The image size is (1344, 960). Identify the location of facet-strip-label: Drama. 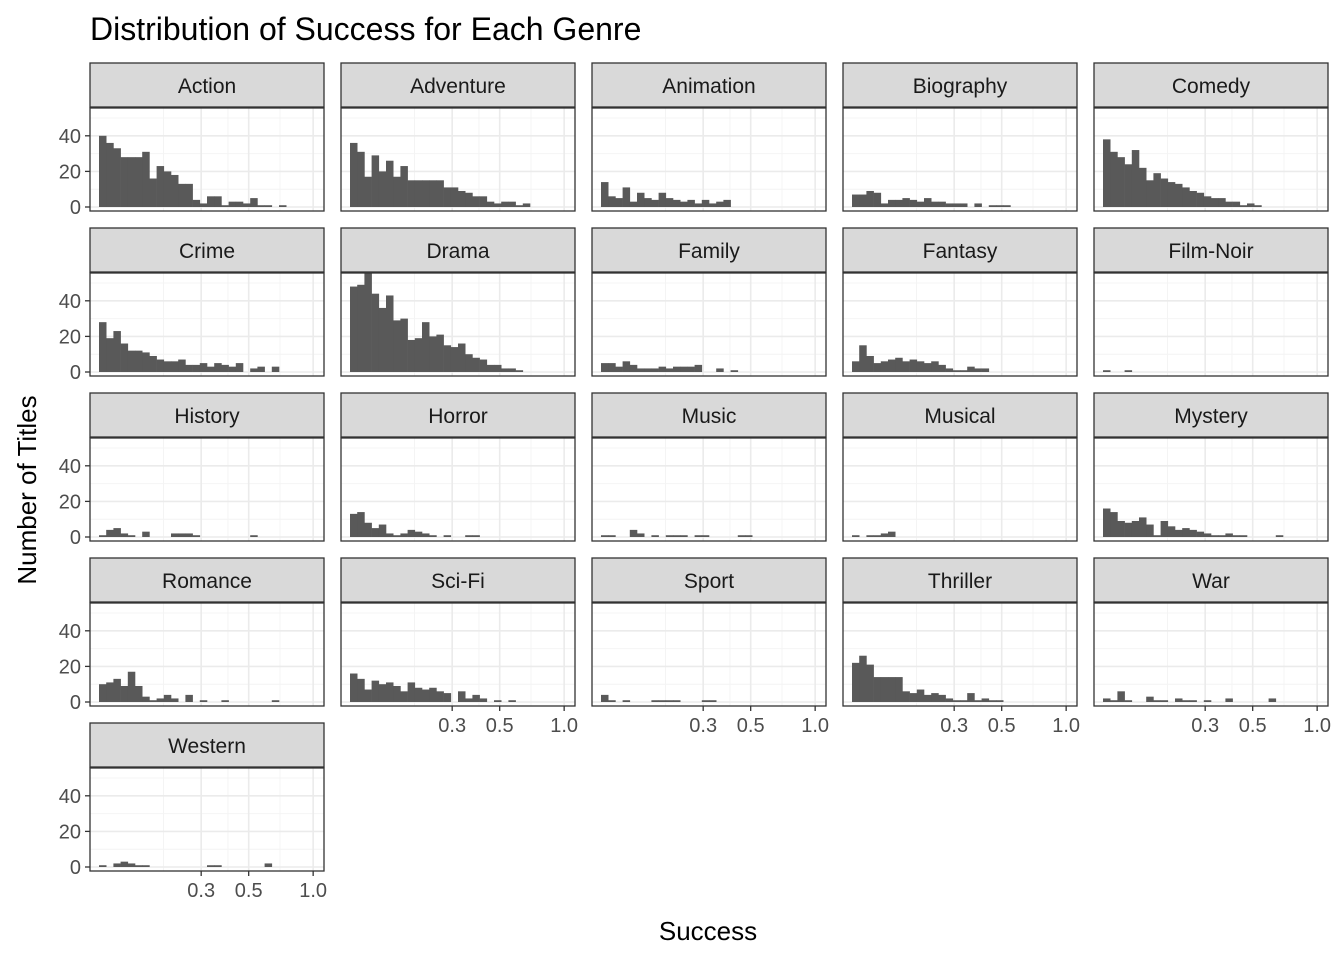
(457, 251).